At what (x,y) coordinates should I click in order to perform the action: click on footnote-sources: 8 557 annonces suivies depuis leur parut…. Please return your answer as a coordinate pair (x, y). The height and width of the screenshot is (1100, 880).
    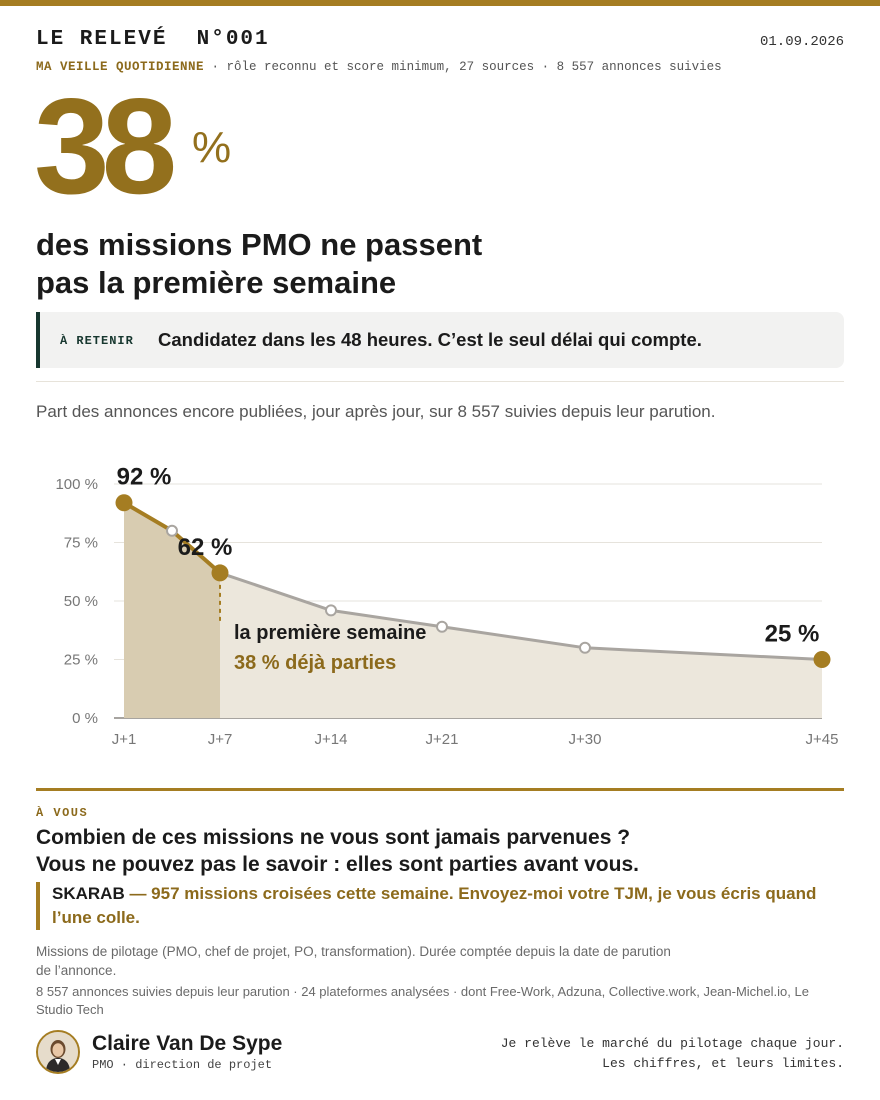
    Looking at the image, I should click on (422, 1000).